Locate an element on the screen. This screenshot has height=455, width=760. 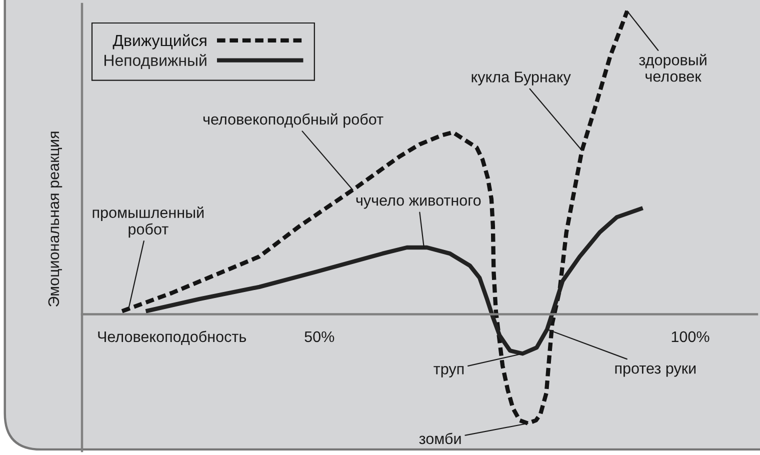
annotation: протез руки is located at coordinates (655, 371).